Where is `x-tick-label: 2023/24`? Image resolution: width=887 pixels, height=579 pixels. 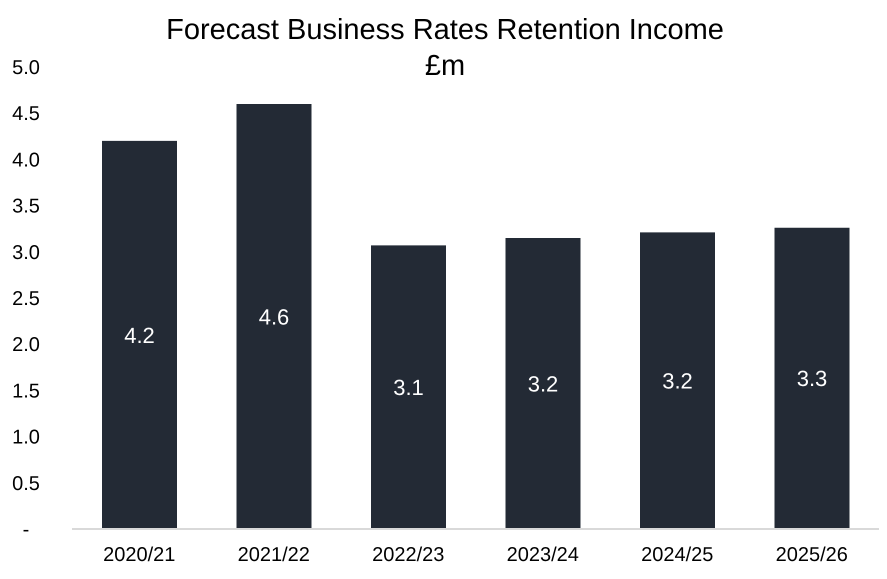
x-tick-label: 2023/24 is located at coordinates (542, 555).